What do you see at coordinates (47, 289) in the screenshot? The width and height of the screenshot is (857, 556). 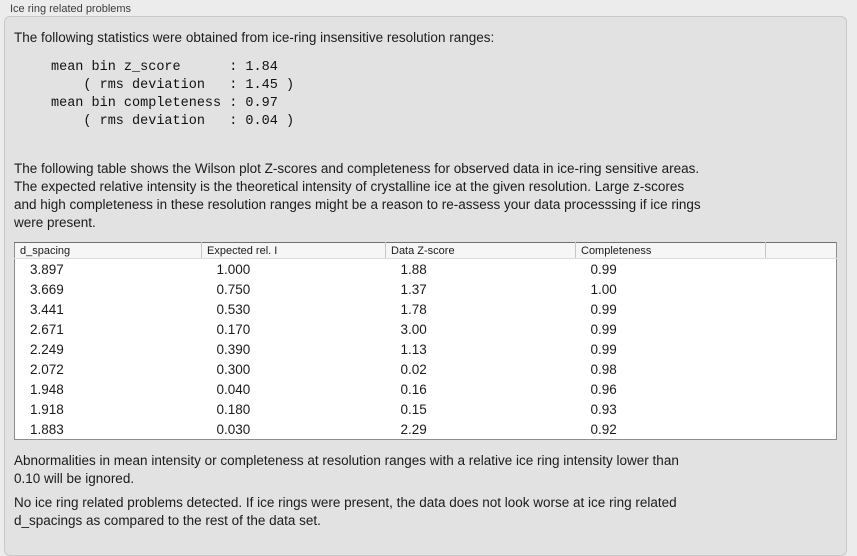 I see `table-cell: 3.669` at bounding box center [47, 289].